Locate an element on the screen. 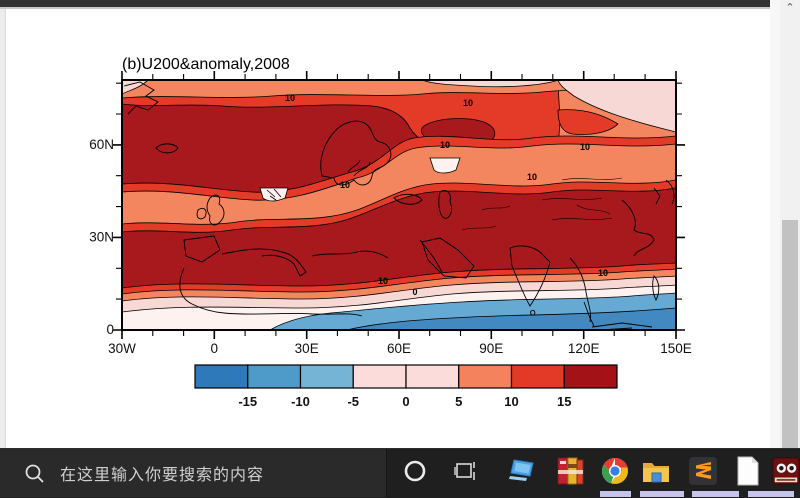 The height and width of the screenshot is (498, 800). file-explorer-button is located at coordinates (656, 471).